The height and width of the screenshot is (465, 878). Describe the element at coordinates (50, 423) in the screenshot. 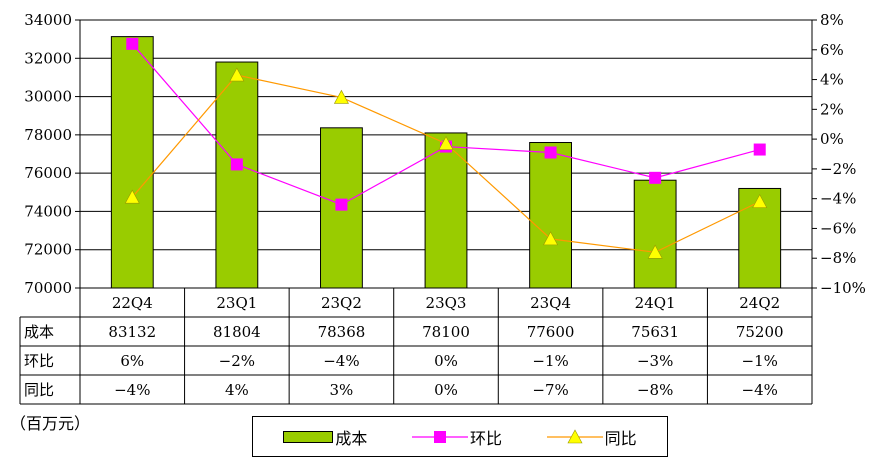

I see `unit-label: （百万元）` at that location.